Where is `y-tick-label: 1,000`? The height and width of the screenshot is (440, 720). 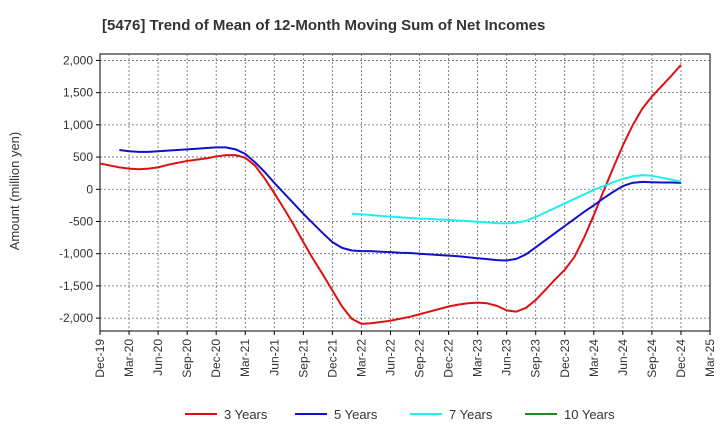
y-tick-label: 1,000 is located at coordinates (78, 125).